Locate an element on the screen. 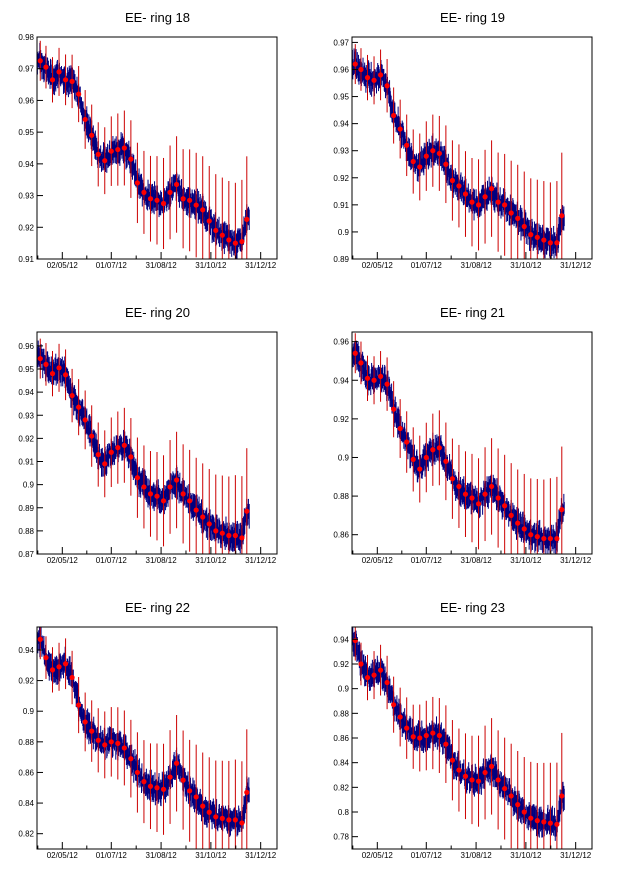 This screenshot has height=885, width=630. x-tick-label: 31/08/12 is located at coordinates (477, 265).